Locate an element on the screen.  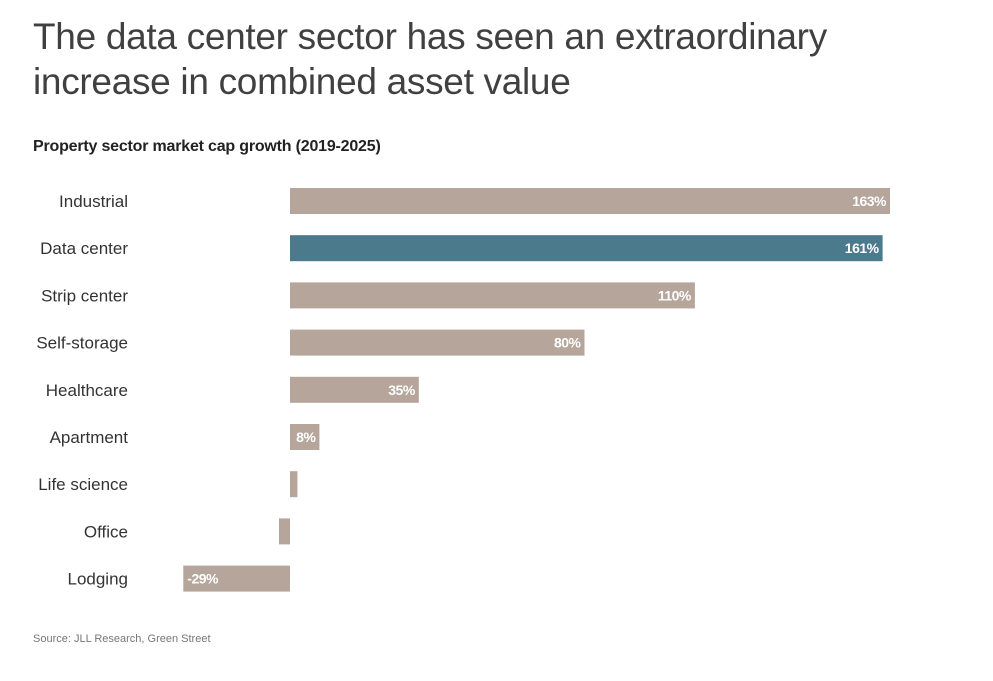
category-label-healthcare: Healthcare is located at coordinates (87, 390).